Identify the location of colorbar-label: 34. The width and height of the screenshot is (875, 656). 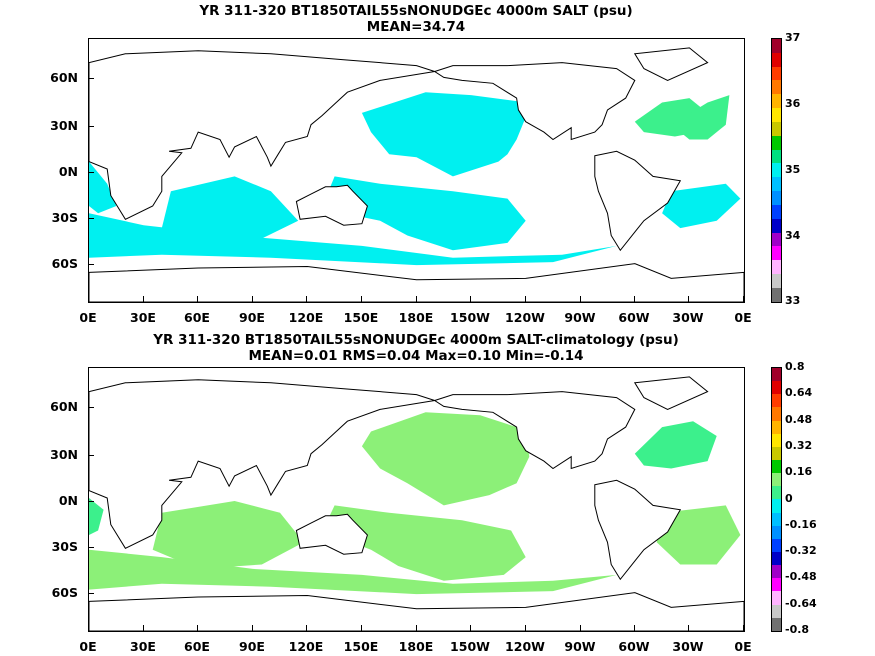
(793, 235).